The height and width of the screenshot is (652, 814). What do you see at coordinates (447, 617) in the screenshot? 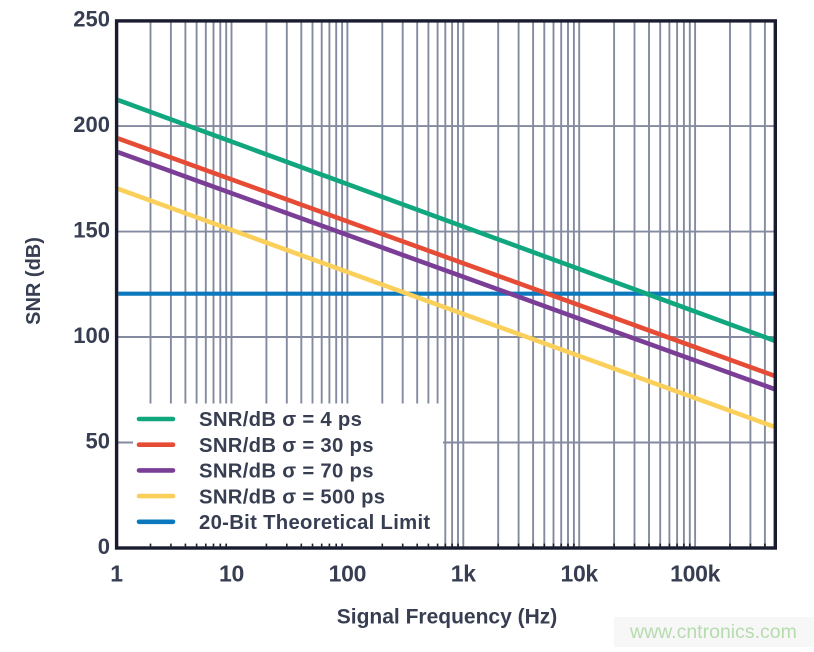
I see `svg-text: Signal Frequency (Hz)` at bounding box center [447, 617].